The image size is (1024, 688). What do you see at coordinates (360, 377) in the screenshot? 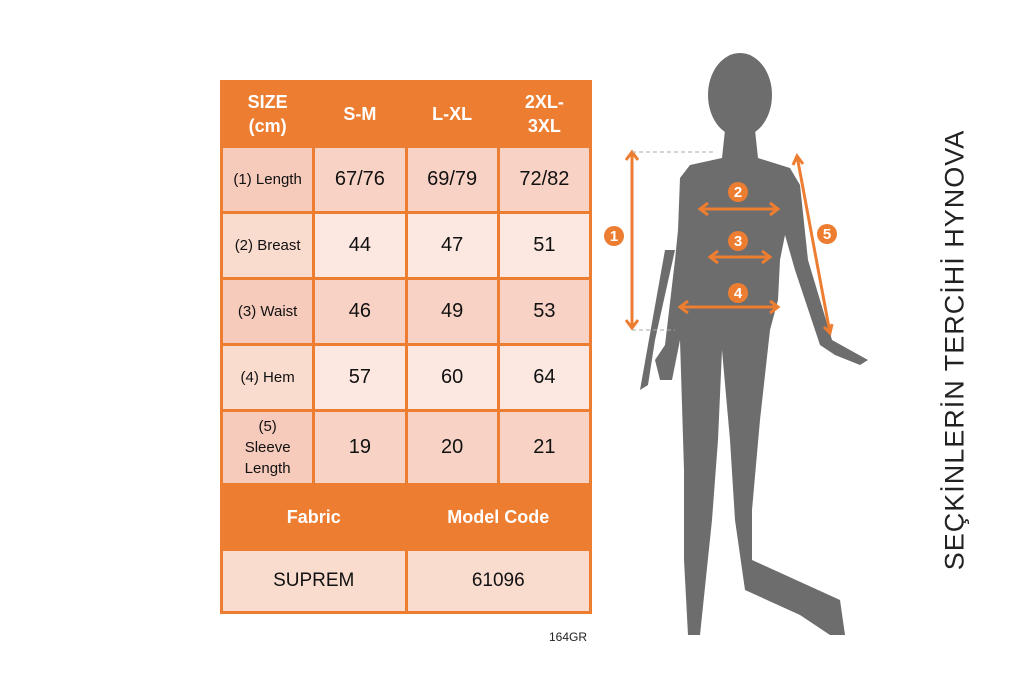
I see `cell: 57` at bounding box center [360, 377].